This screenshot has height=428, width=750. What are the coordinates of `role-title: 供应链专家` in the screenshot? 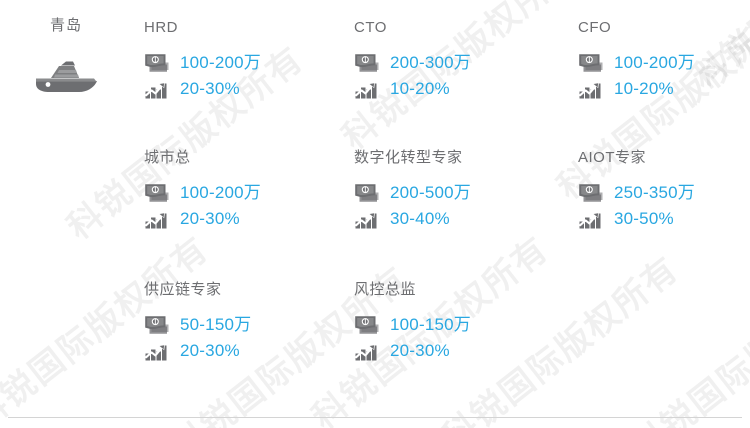 It's located at (183, 289).